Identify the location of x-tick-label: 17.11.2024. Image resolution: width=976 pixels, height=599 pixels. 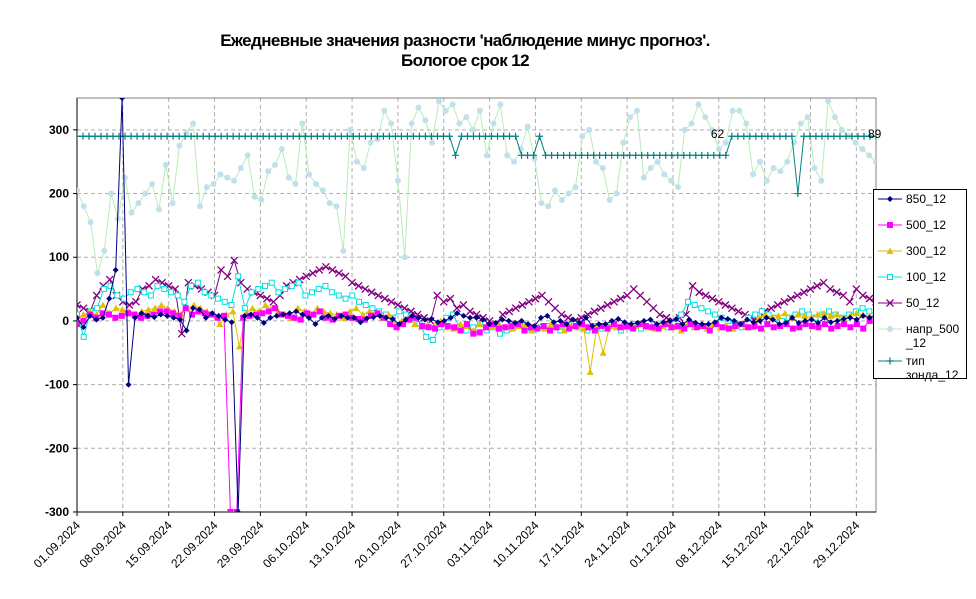
(562, 544).